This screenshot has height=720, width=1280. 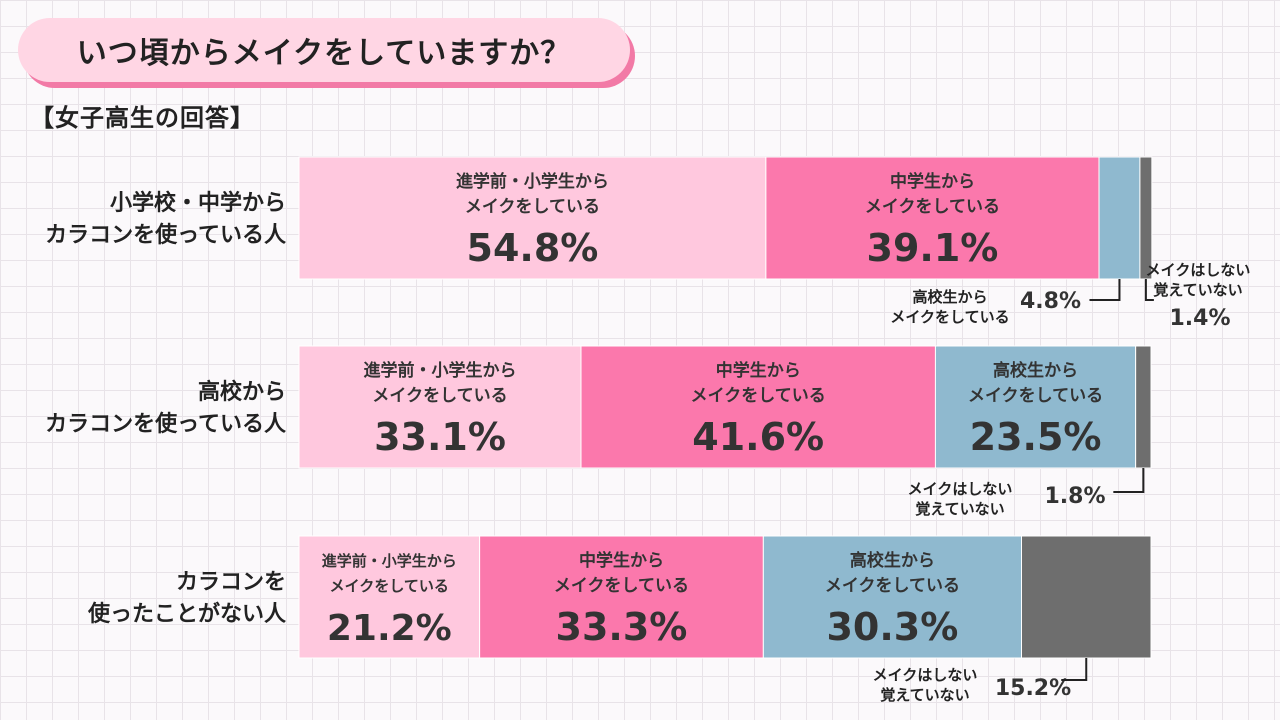 I want to click on row-label: 高校から, so click(x=242, y=392).